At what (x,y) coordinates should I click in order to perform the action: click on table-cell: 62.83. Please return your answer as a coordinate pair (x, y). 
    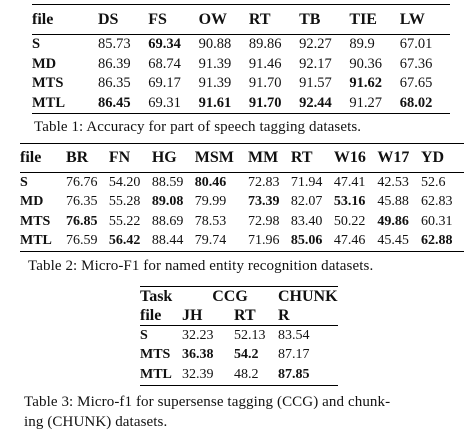
    Looking at the image, I should click on (437, 202).